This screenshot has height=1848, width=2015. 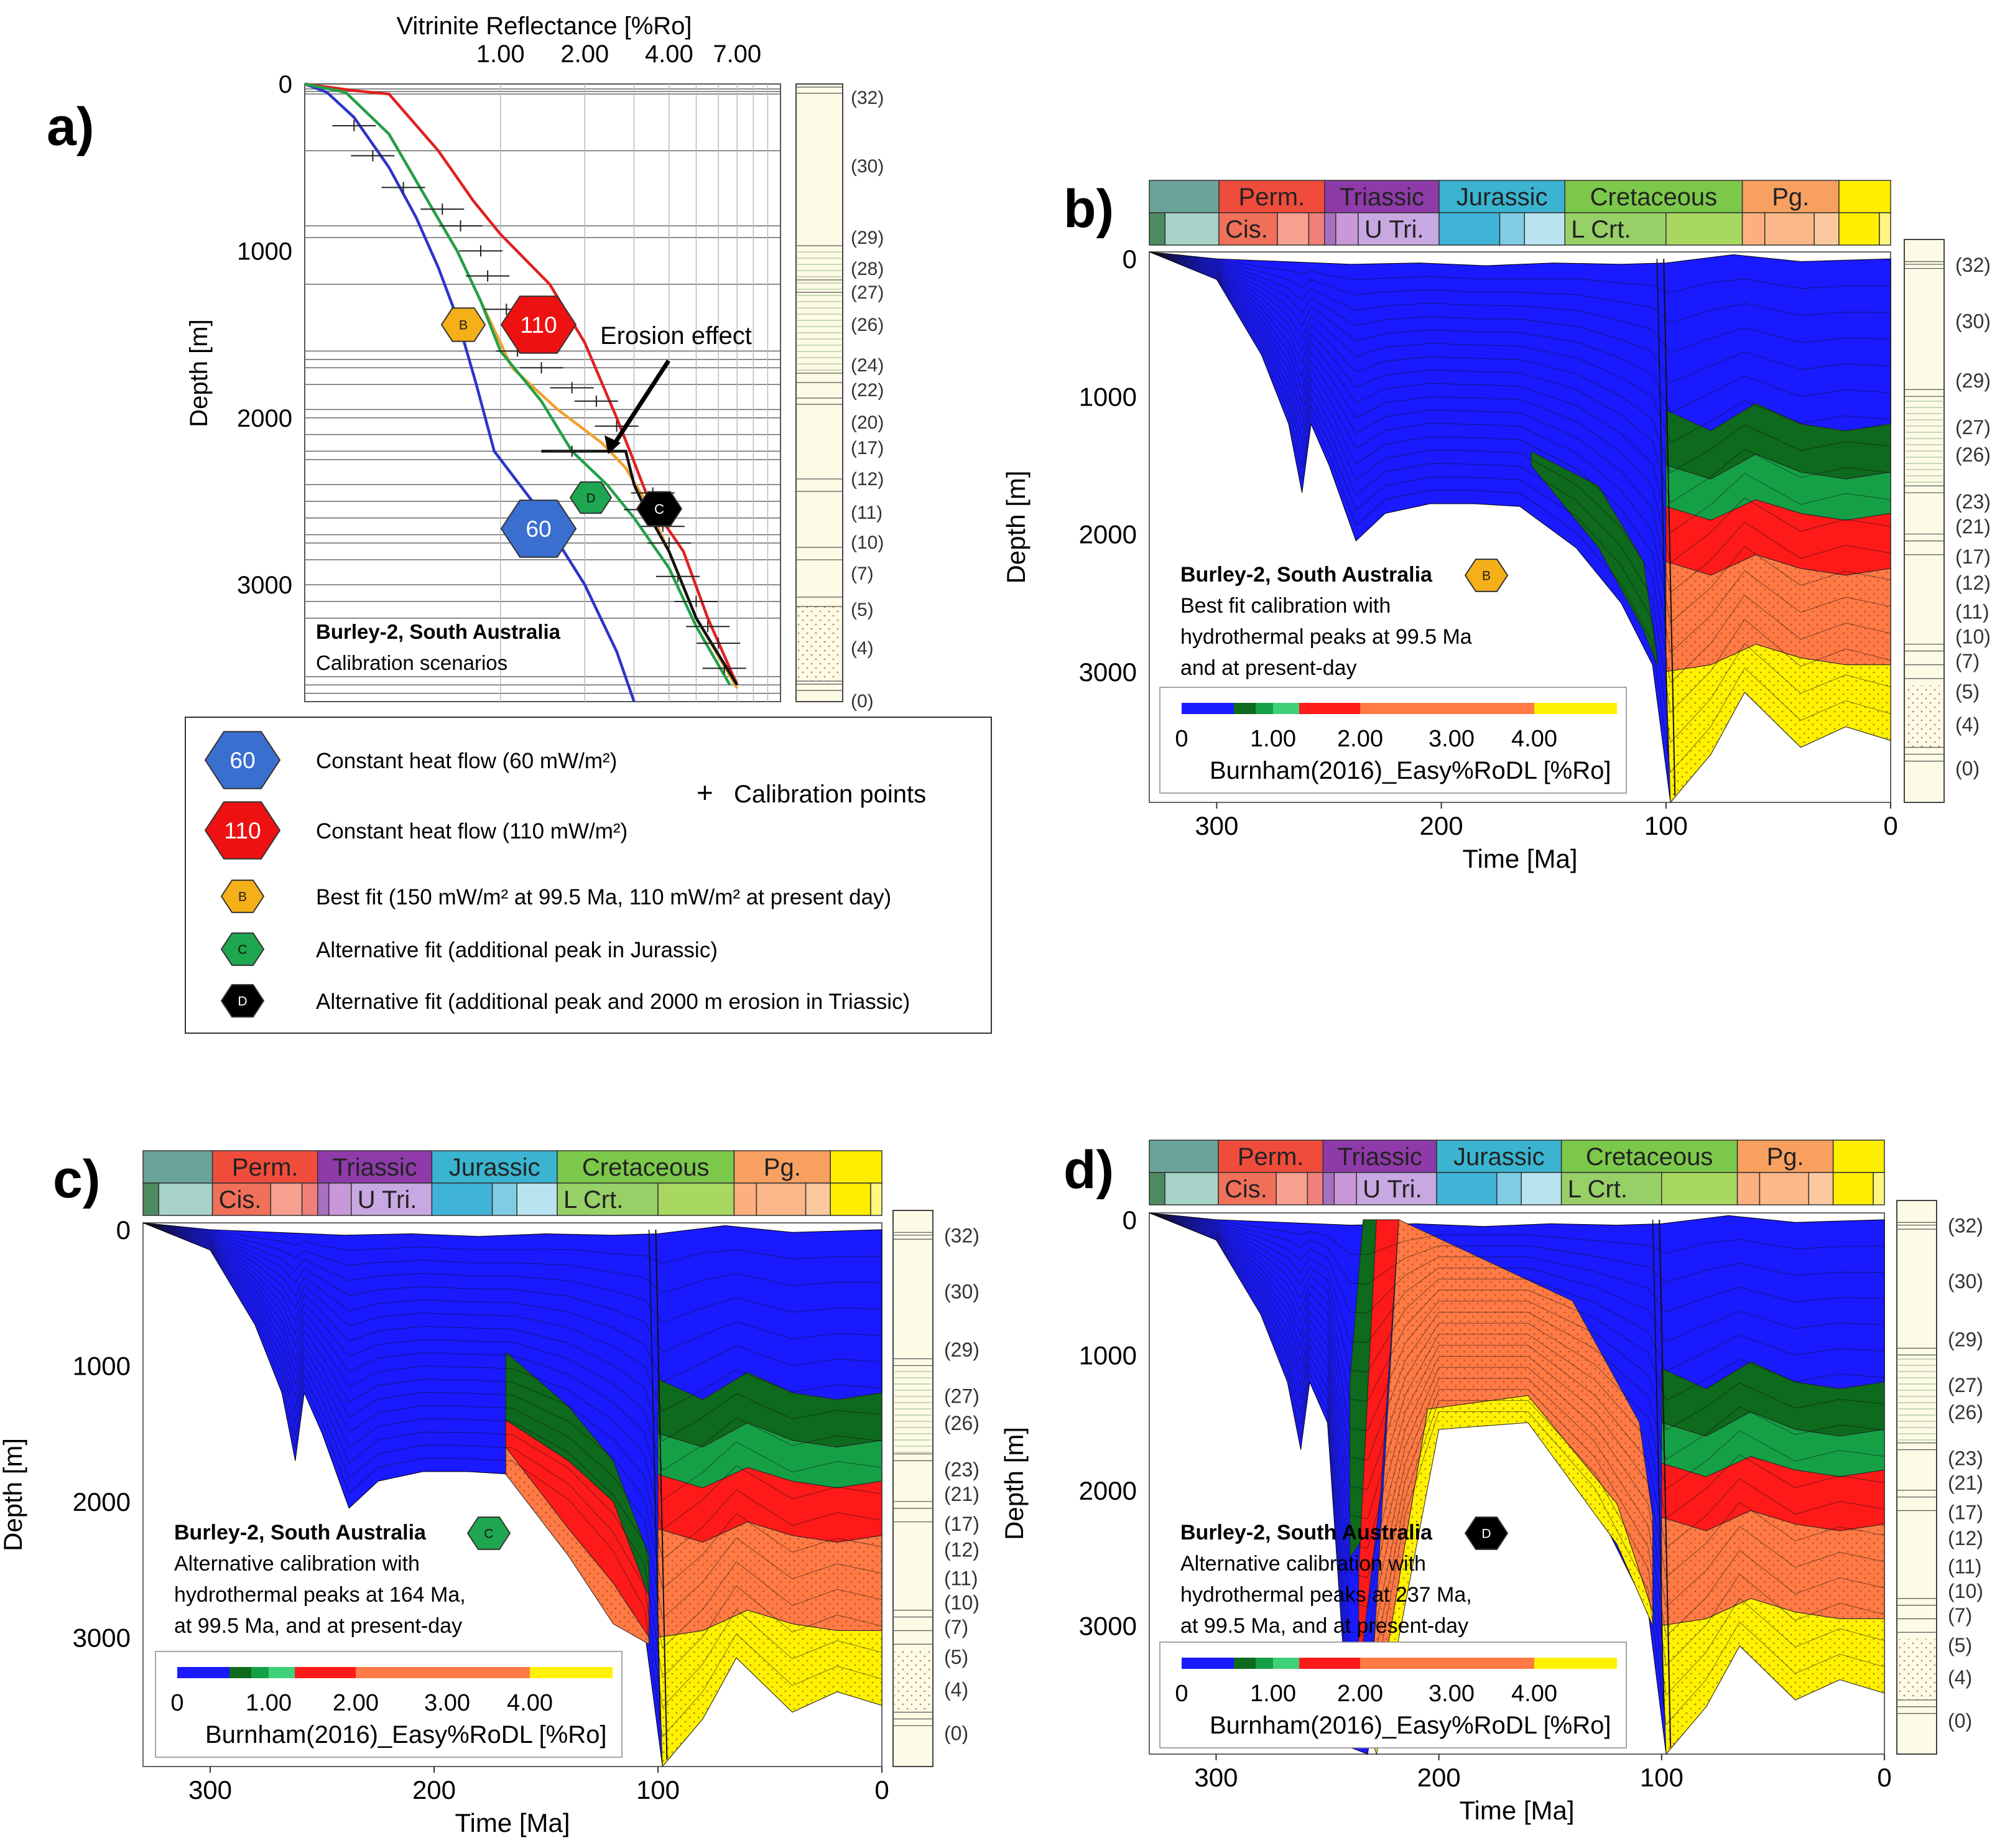 I want to click on panel-label: d), so click(x=1088, y=1170).